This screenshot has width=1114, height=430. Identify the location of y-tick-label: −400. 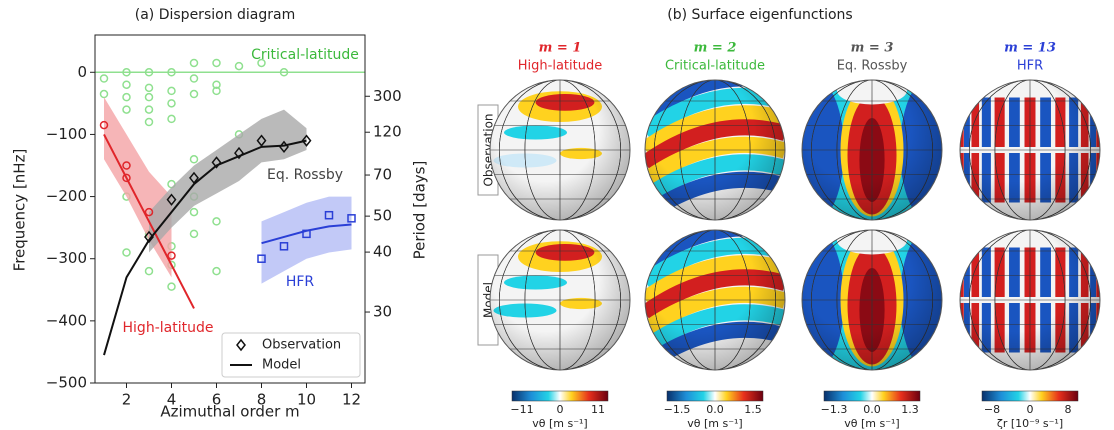
(66, 320).